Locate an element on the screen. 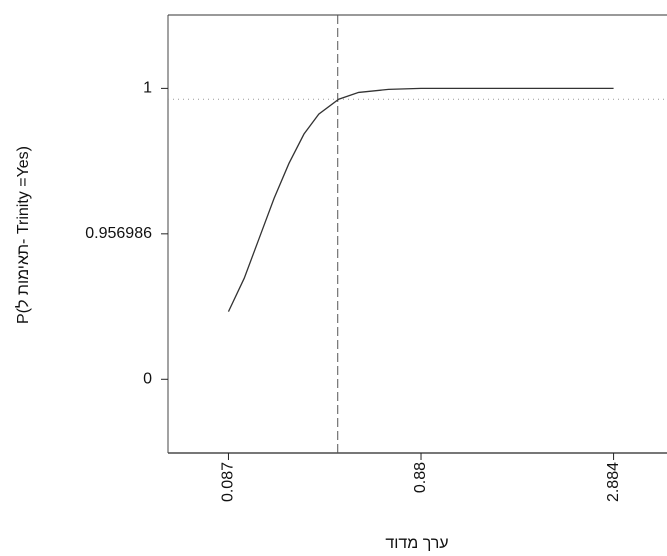 Image resolution: width=667 pixels, height=556 pixels. x-tick-label: 0.88 is located at coordinates (420, 477).